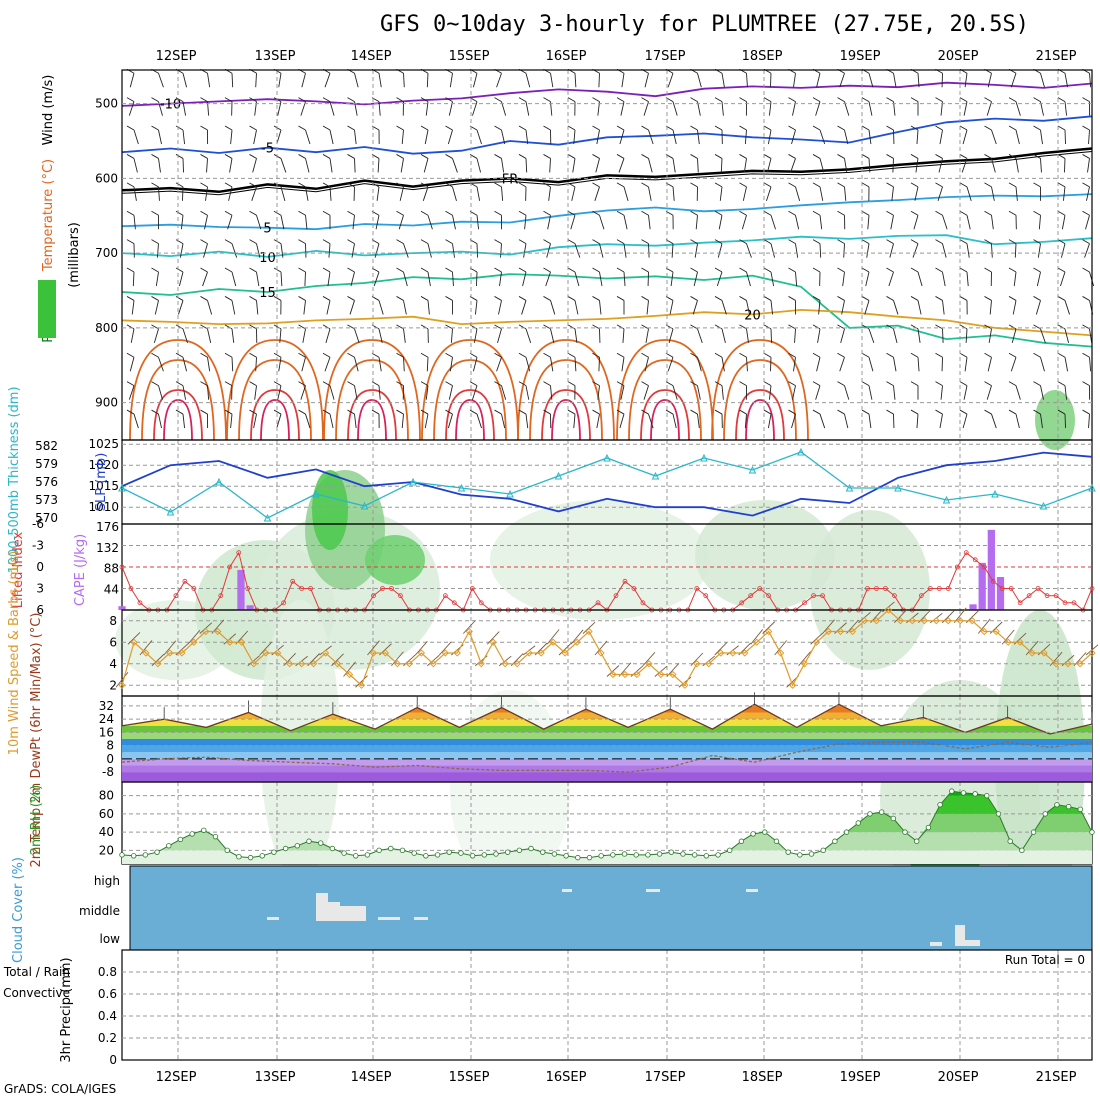 This screenshot has height=1100, width=1100. I want to click on date-label-top: 14SEP, so click(371, 56).